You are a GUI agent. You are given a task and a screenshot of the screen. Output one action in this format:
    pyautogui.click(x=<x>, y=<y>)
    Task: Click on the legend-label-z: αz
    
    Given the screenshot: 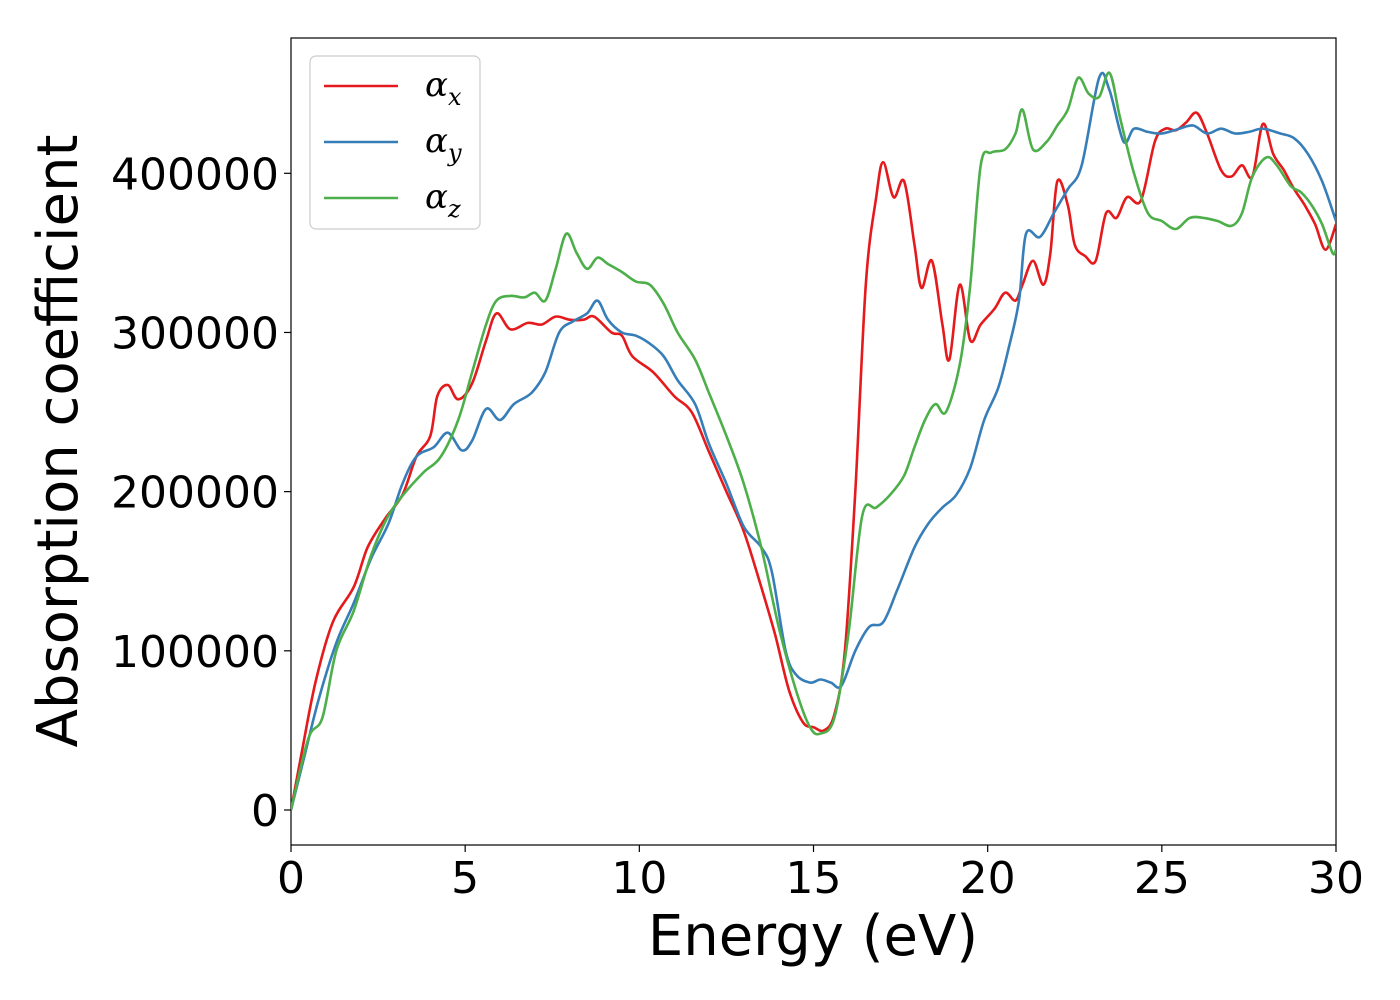 What is the action you would take?
    pyautogui.click(x=443, y=200)
    